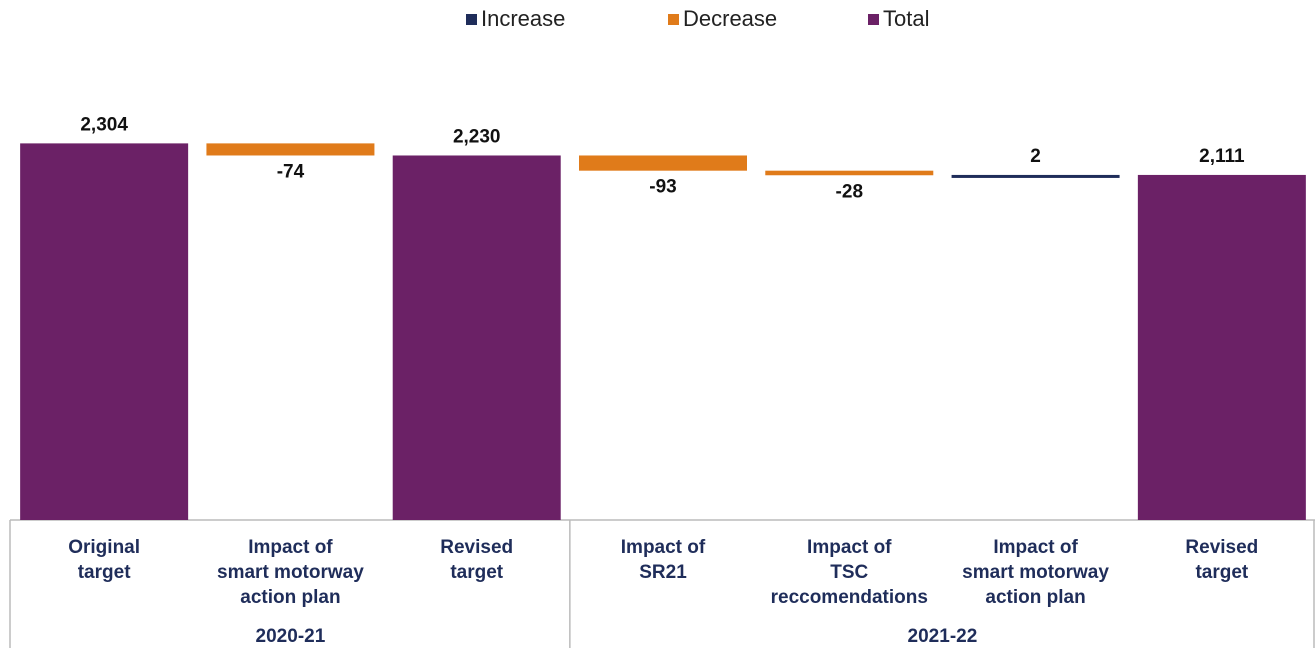 Image resolution: width=1315 pixels, height=648 pixels. I want to click on x-tick-label: Original, so click(104, 547).